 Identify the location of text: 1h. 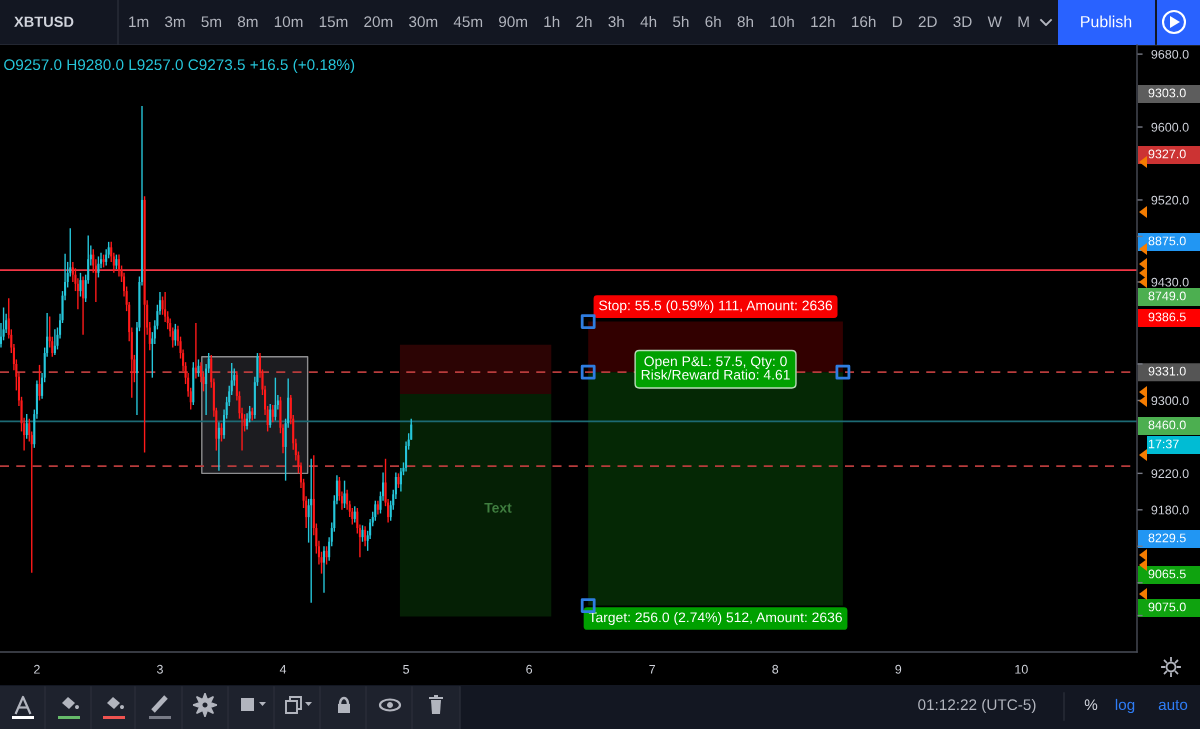
(552, 21).